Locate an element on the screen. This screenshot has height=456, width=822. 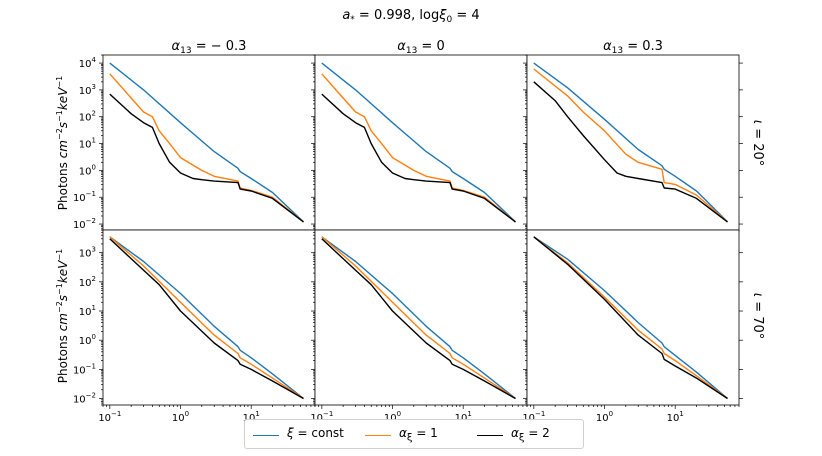
x-tick-label-r2c2: 10⁻¹ is located at coordinates (321, 417).